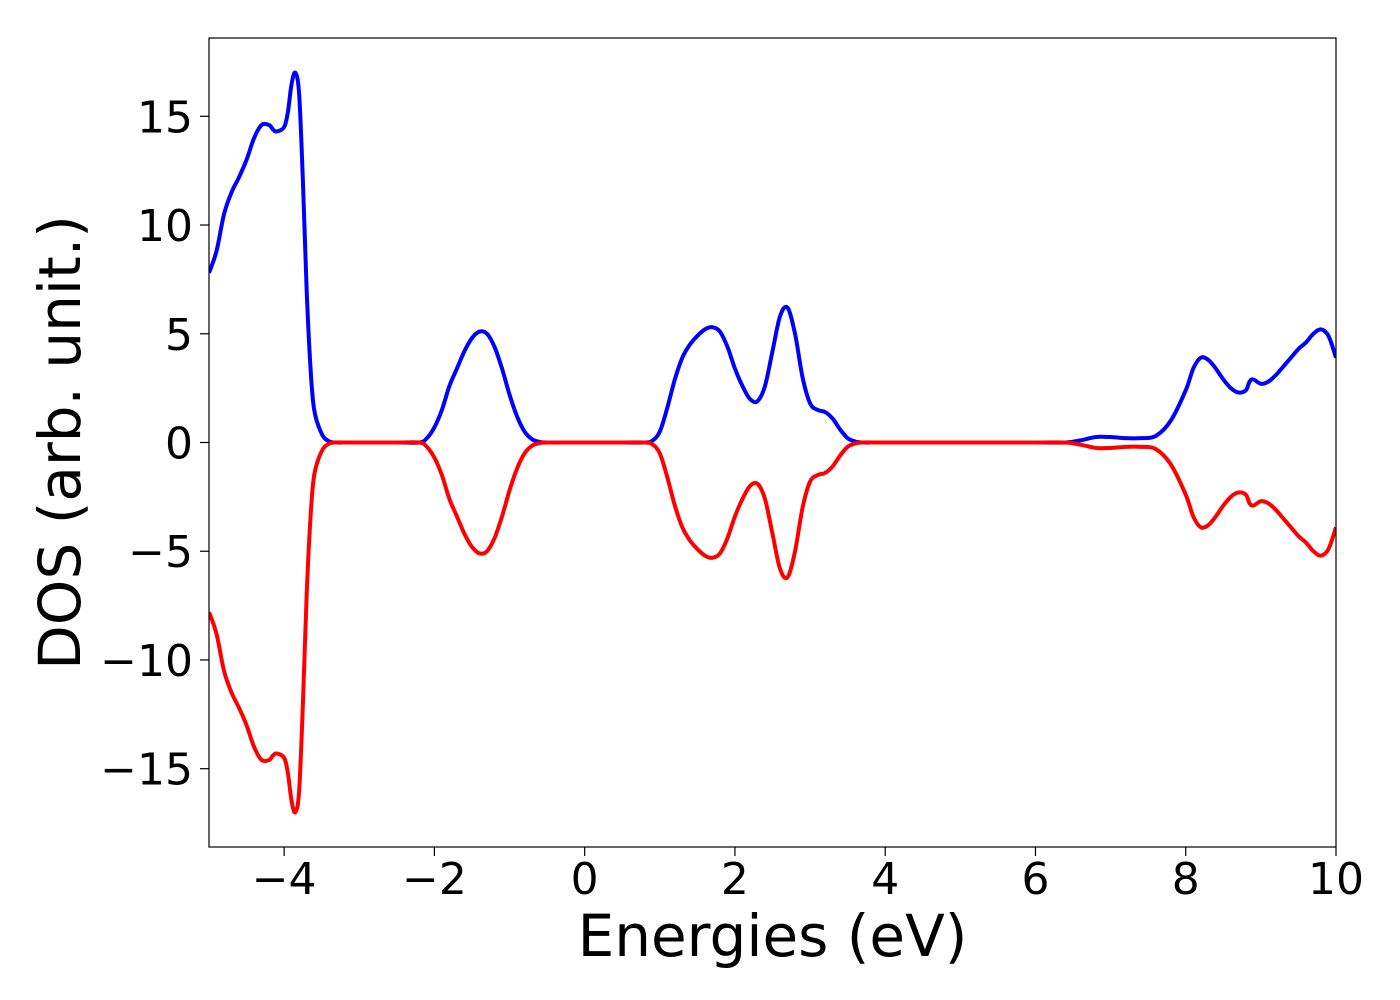  Describe the element at coordinates (165, 226) in the screenshot. I see `y-tick-label: 10` at that location.